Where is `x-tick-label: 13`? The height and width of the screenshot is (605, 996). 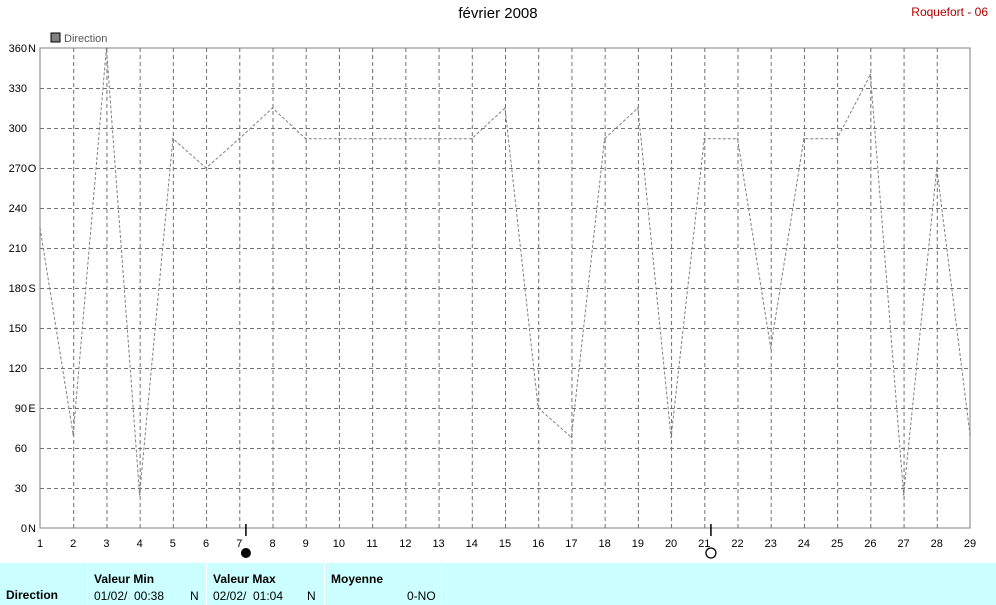 x-tick-label: 13 is located at coordinates (438, 544).